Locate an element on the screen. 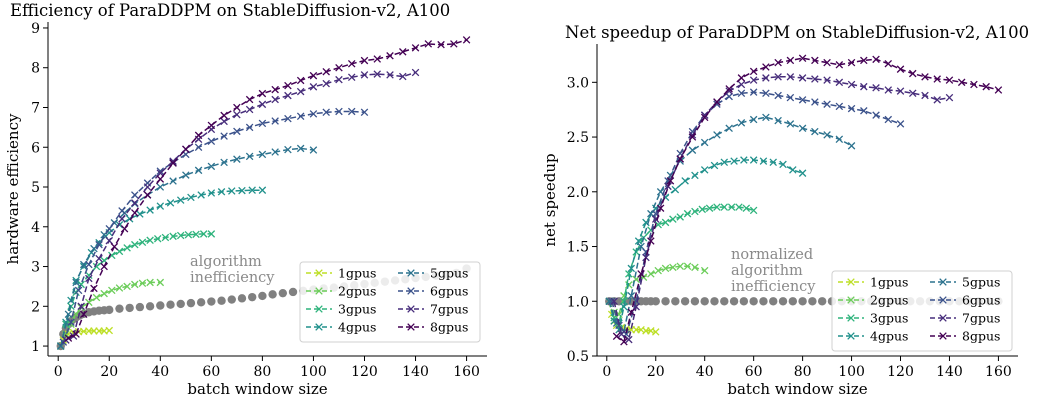 The height and width of the screenshot is (406, 1048). annotation-text: algorithm is located at coordinates (226, 262).